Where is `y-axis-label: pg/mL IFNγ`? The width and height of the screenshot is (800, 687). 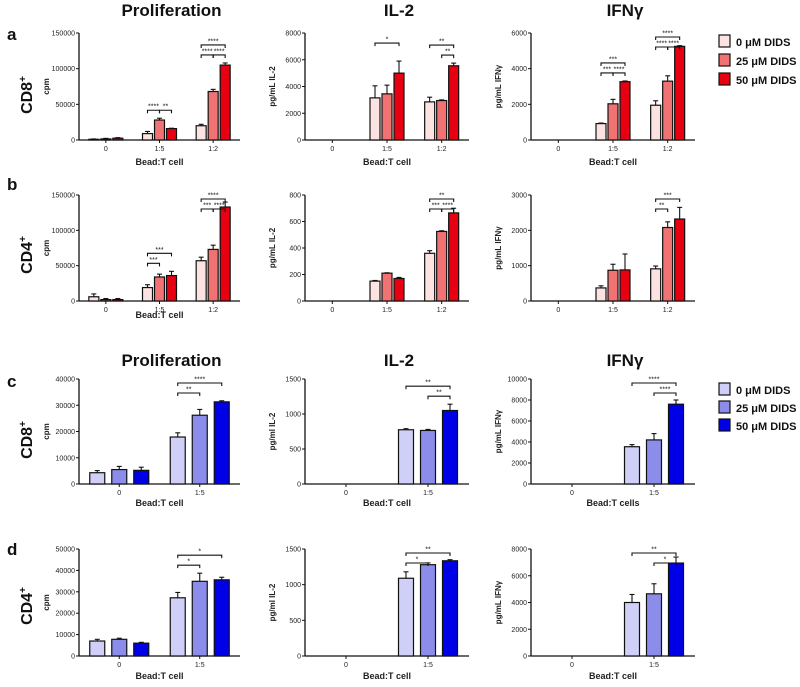
y-axis-label: pg/mL IFNγ is located at coordinates (498, 602).